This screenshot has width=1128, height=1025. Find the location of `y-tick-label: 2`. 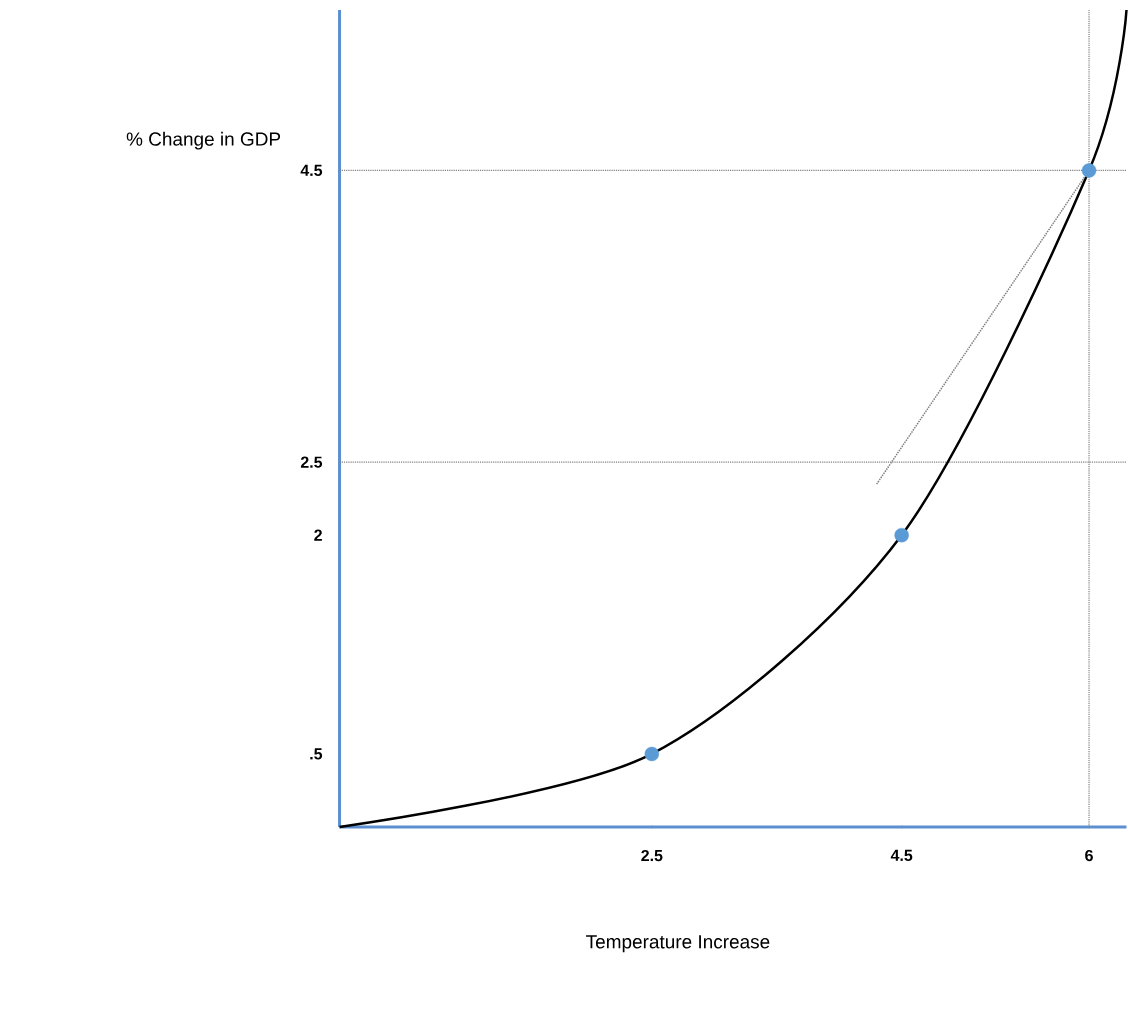

y-tick-label: 2 is located at coordinates (318, 535).